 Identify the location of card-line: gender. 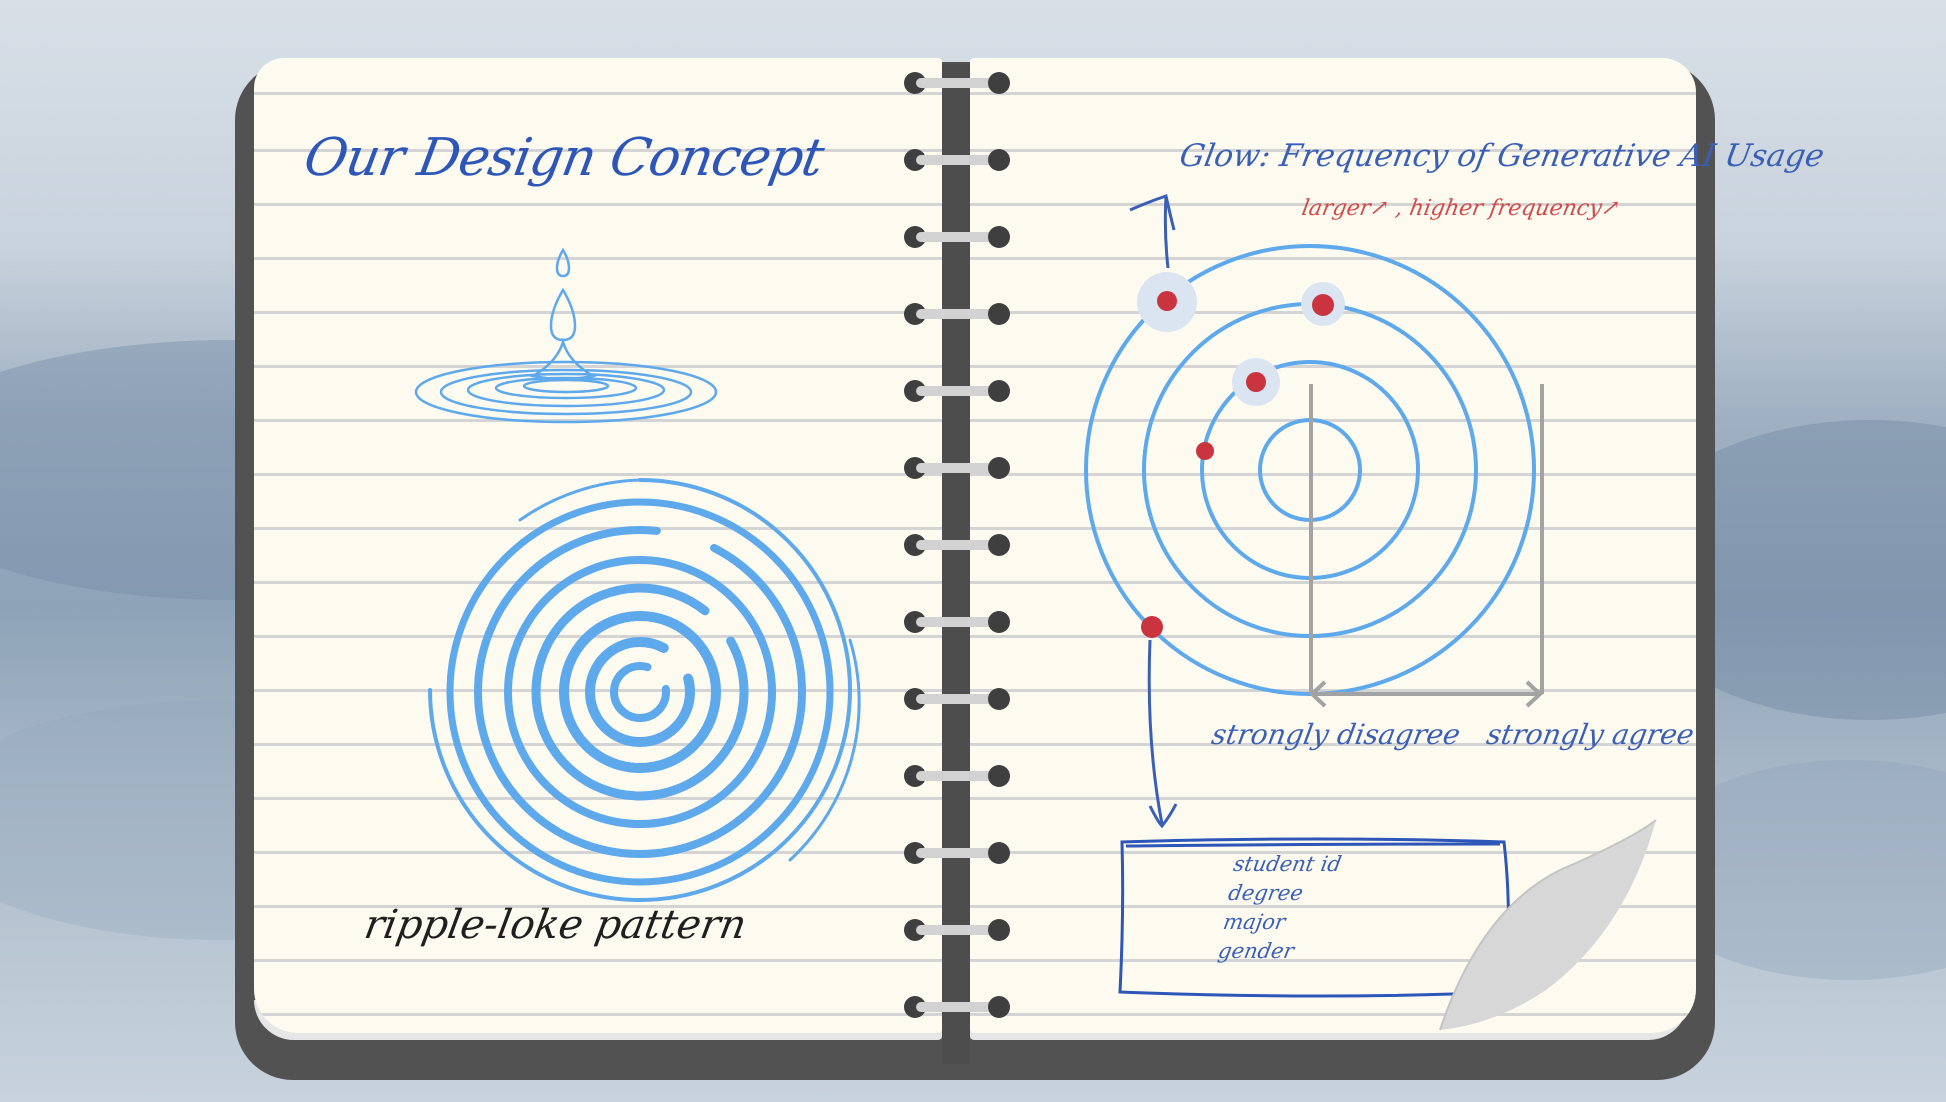
(1256, 951).